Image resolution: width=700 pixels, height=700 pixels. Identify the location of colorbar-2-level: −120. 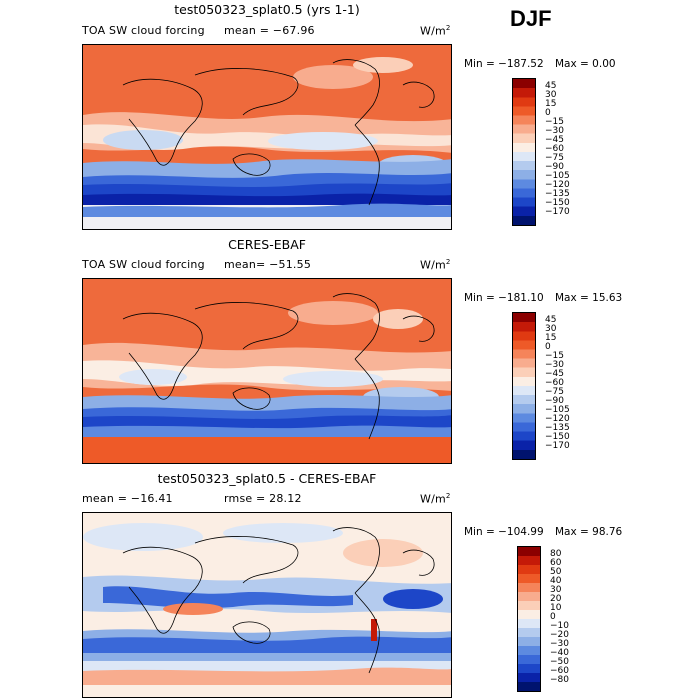
(557, 419).